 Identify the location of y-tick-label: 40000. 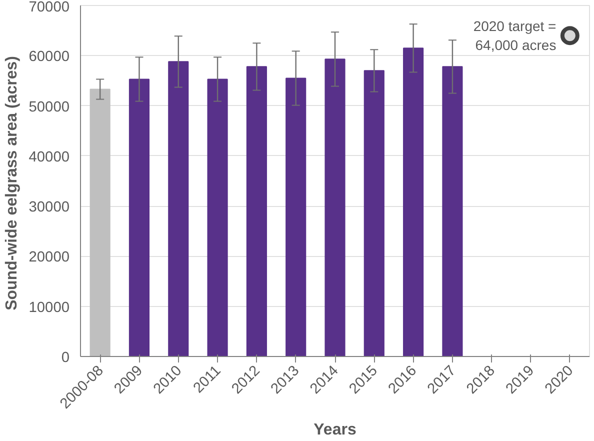
(49, 157).